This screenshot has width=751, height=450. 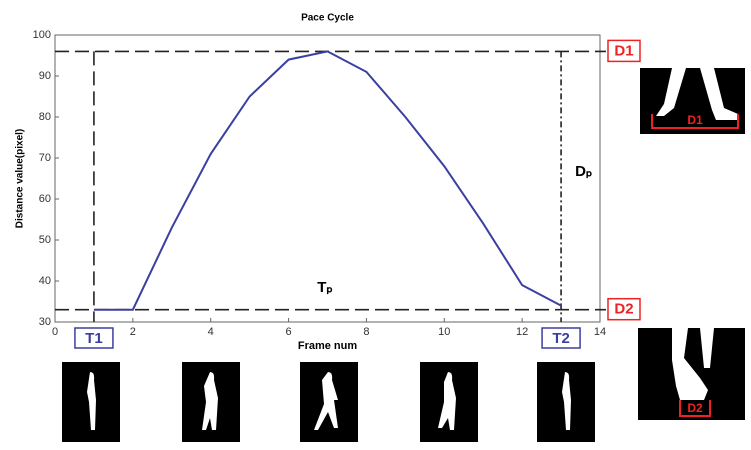 What do you see at coordinates (133, 332) in the screenshot?
I see `x-tick-label: 2` at bounding box center [133, 332].